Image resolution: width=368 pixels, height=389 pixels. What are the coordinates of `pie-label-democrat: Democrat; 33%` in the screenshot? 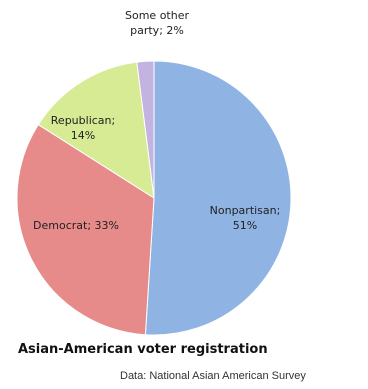 It's located at (76, 225).